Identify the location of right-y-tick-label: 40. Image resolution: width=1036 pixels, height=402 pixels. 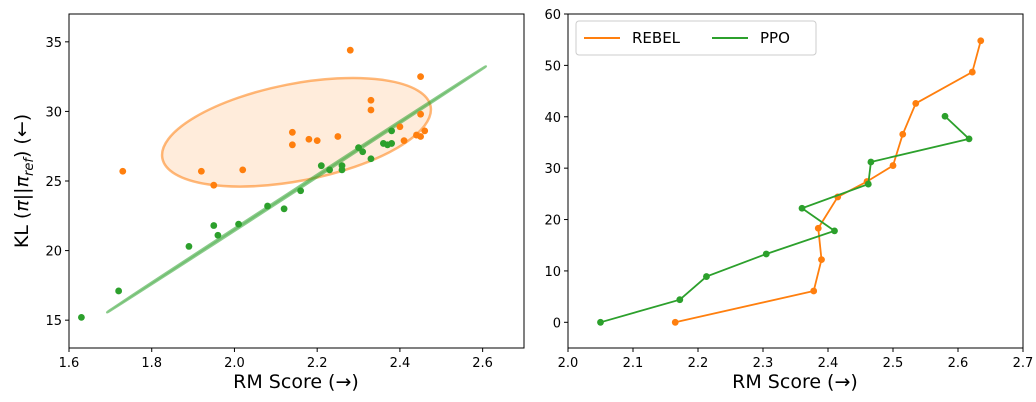
(552, 118).